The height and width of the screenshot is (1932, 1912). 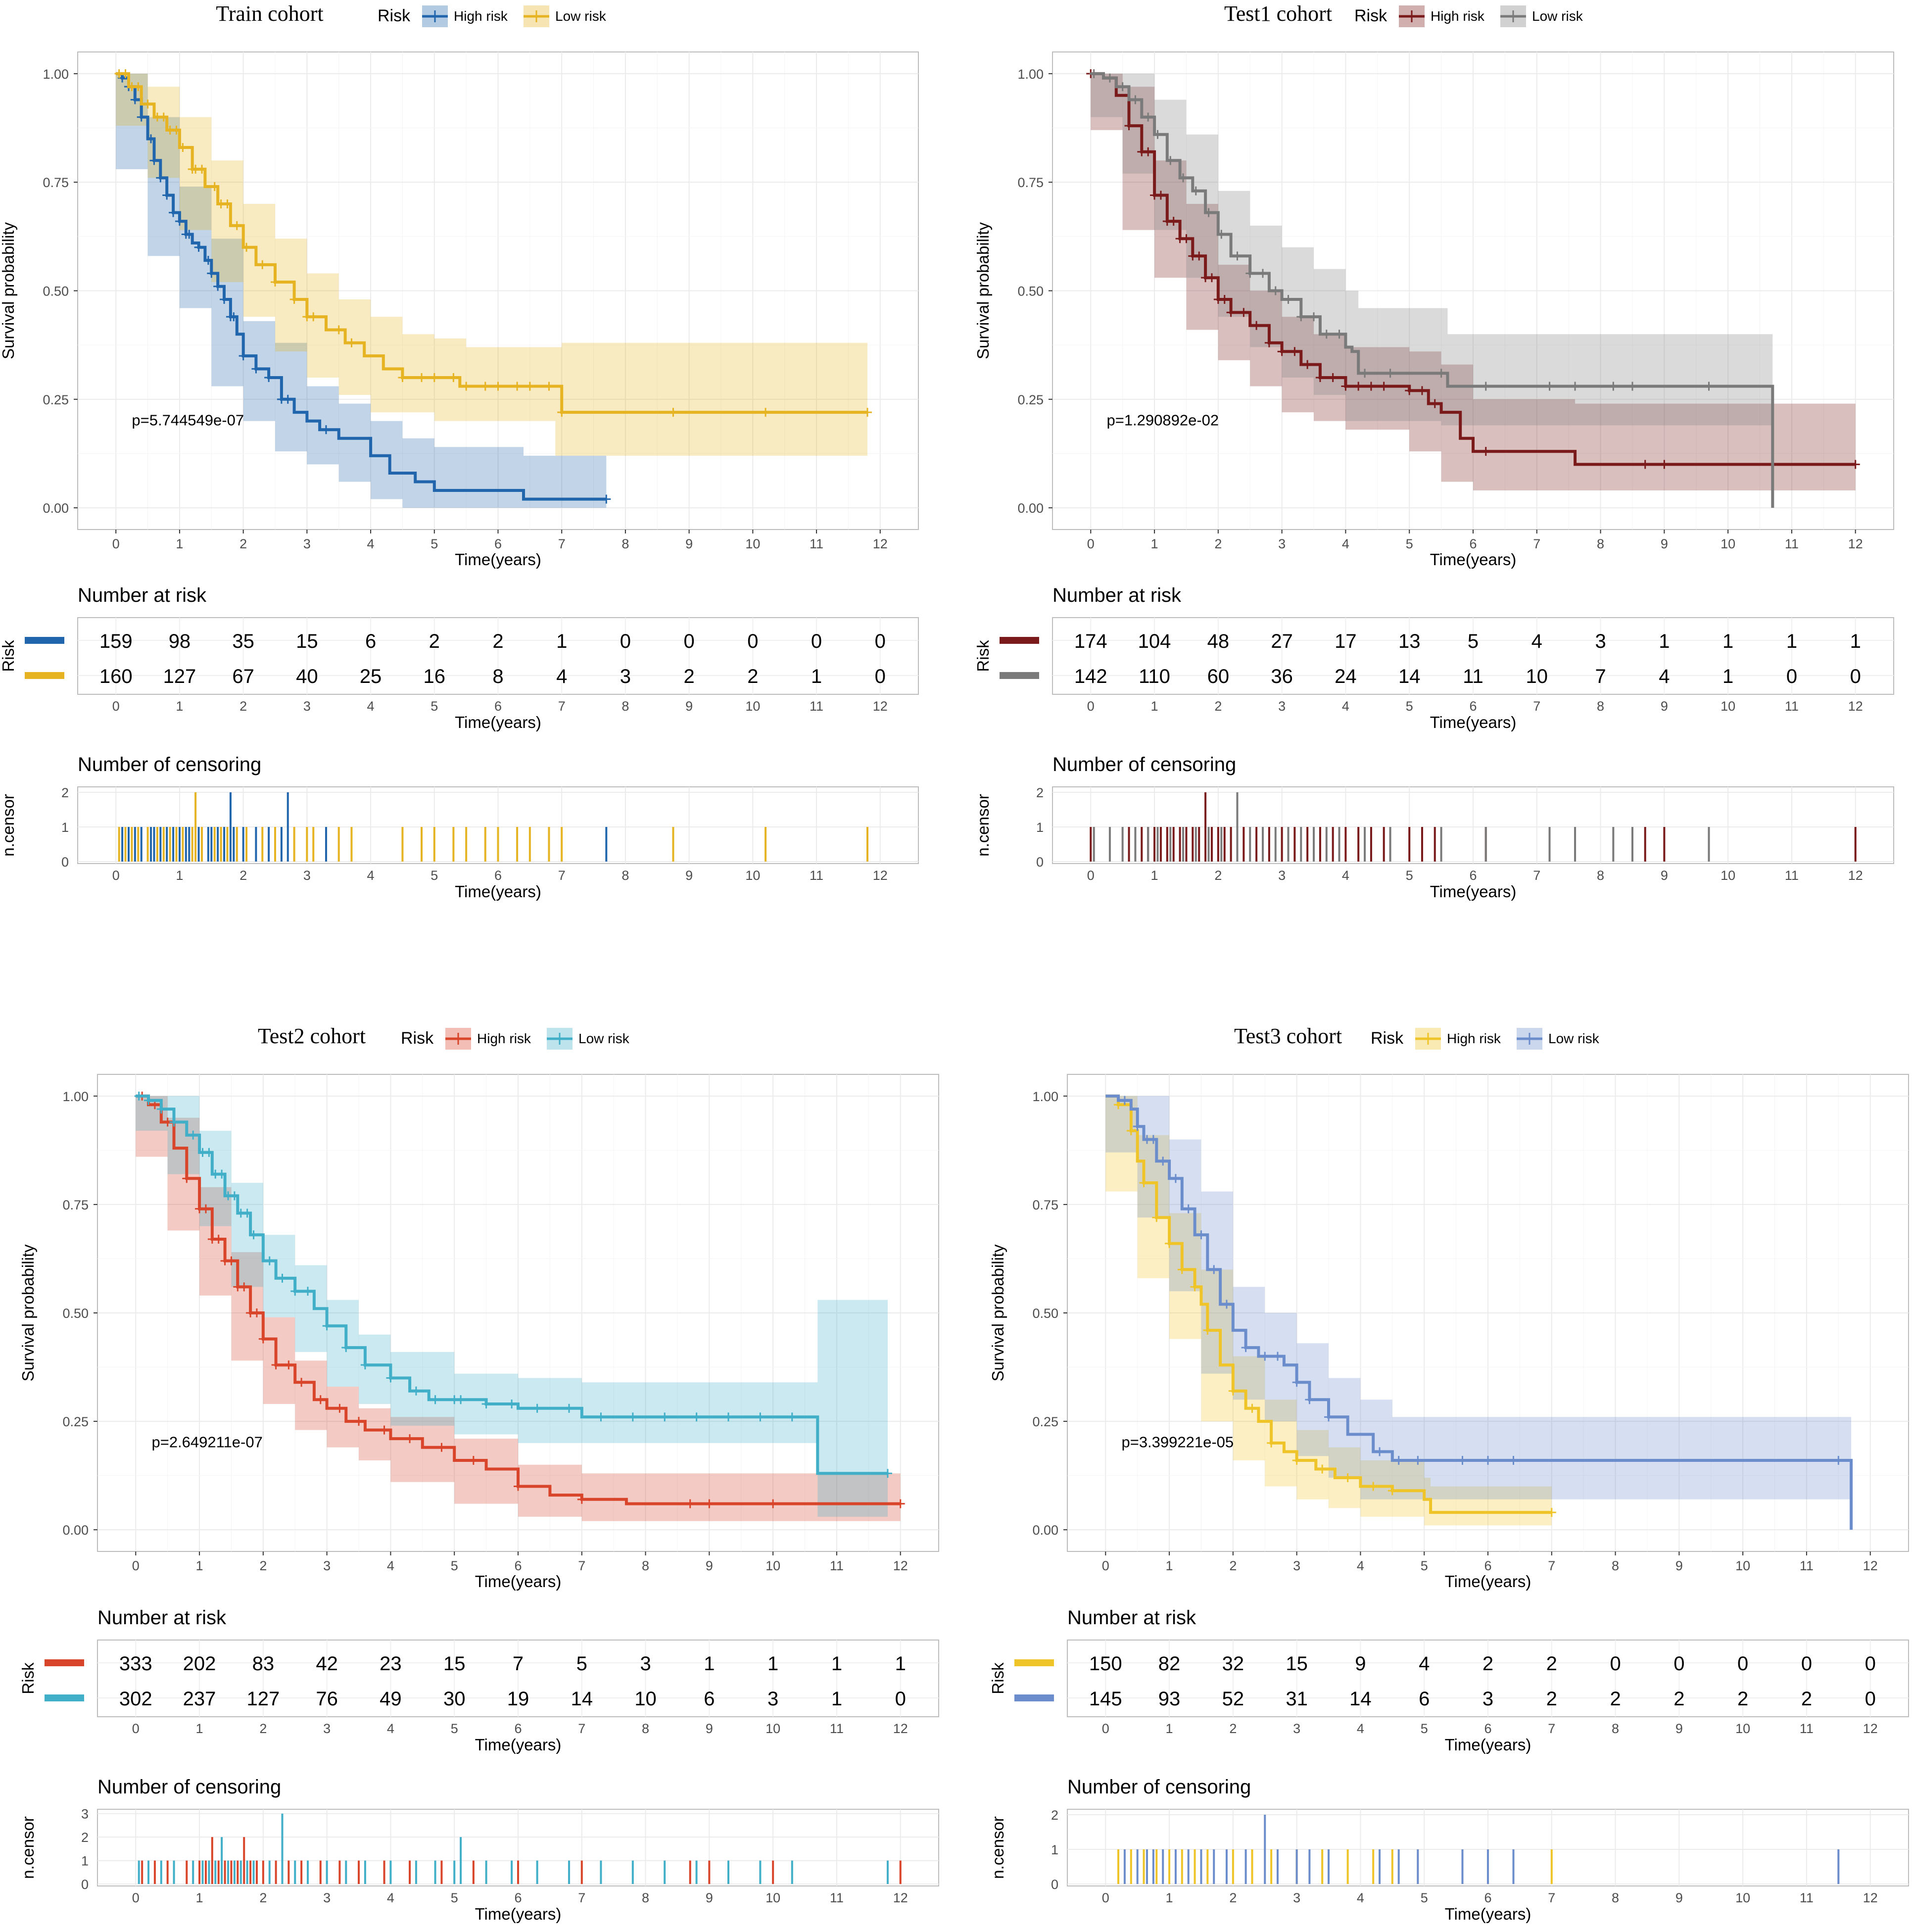 What do you see at coordinates (307, 676) in the screenshot?
I see `risk-count: 40` at bounding box center [307, 676].